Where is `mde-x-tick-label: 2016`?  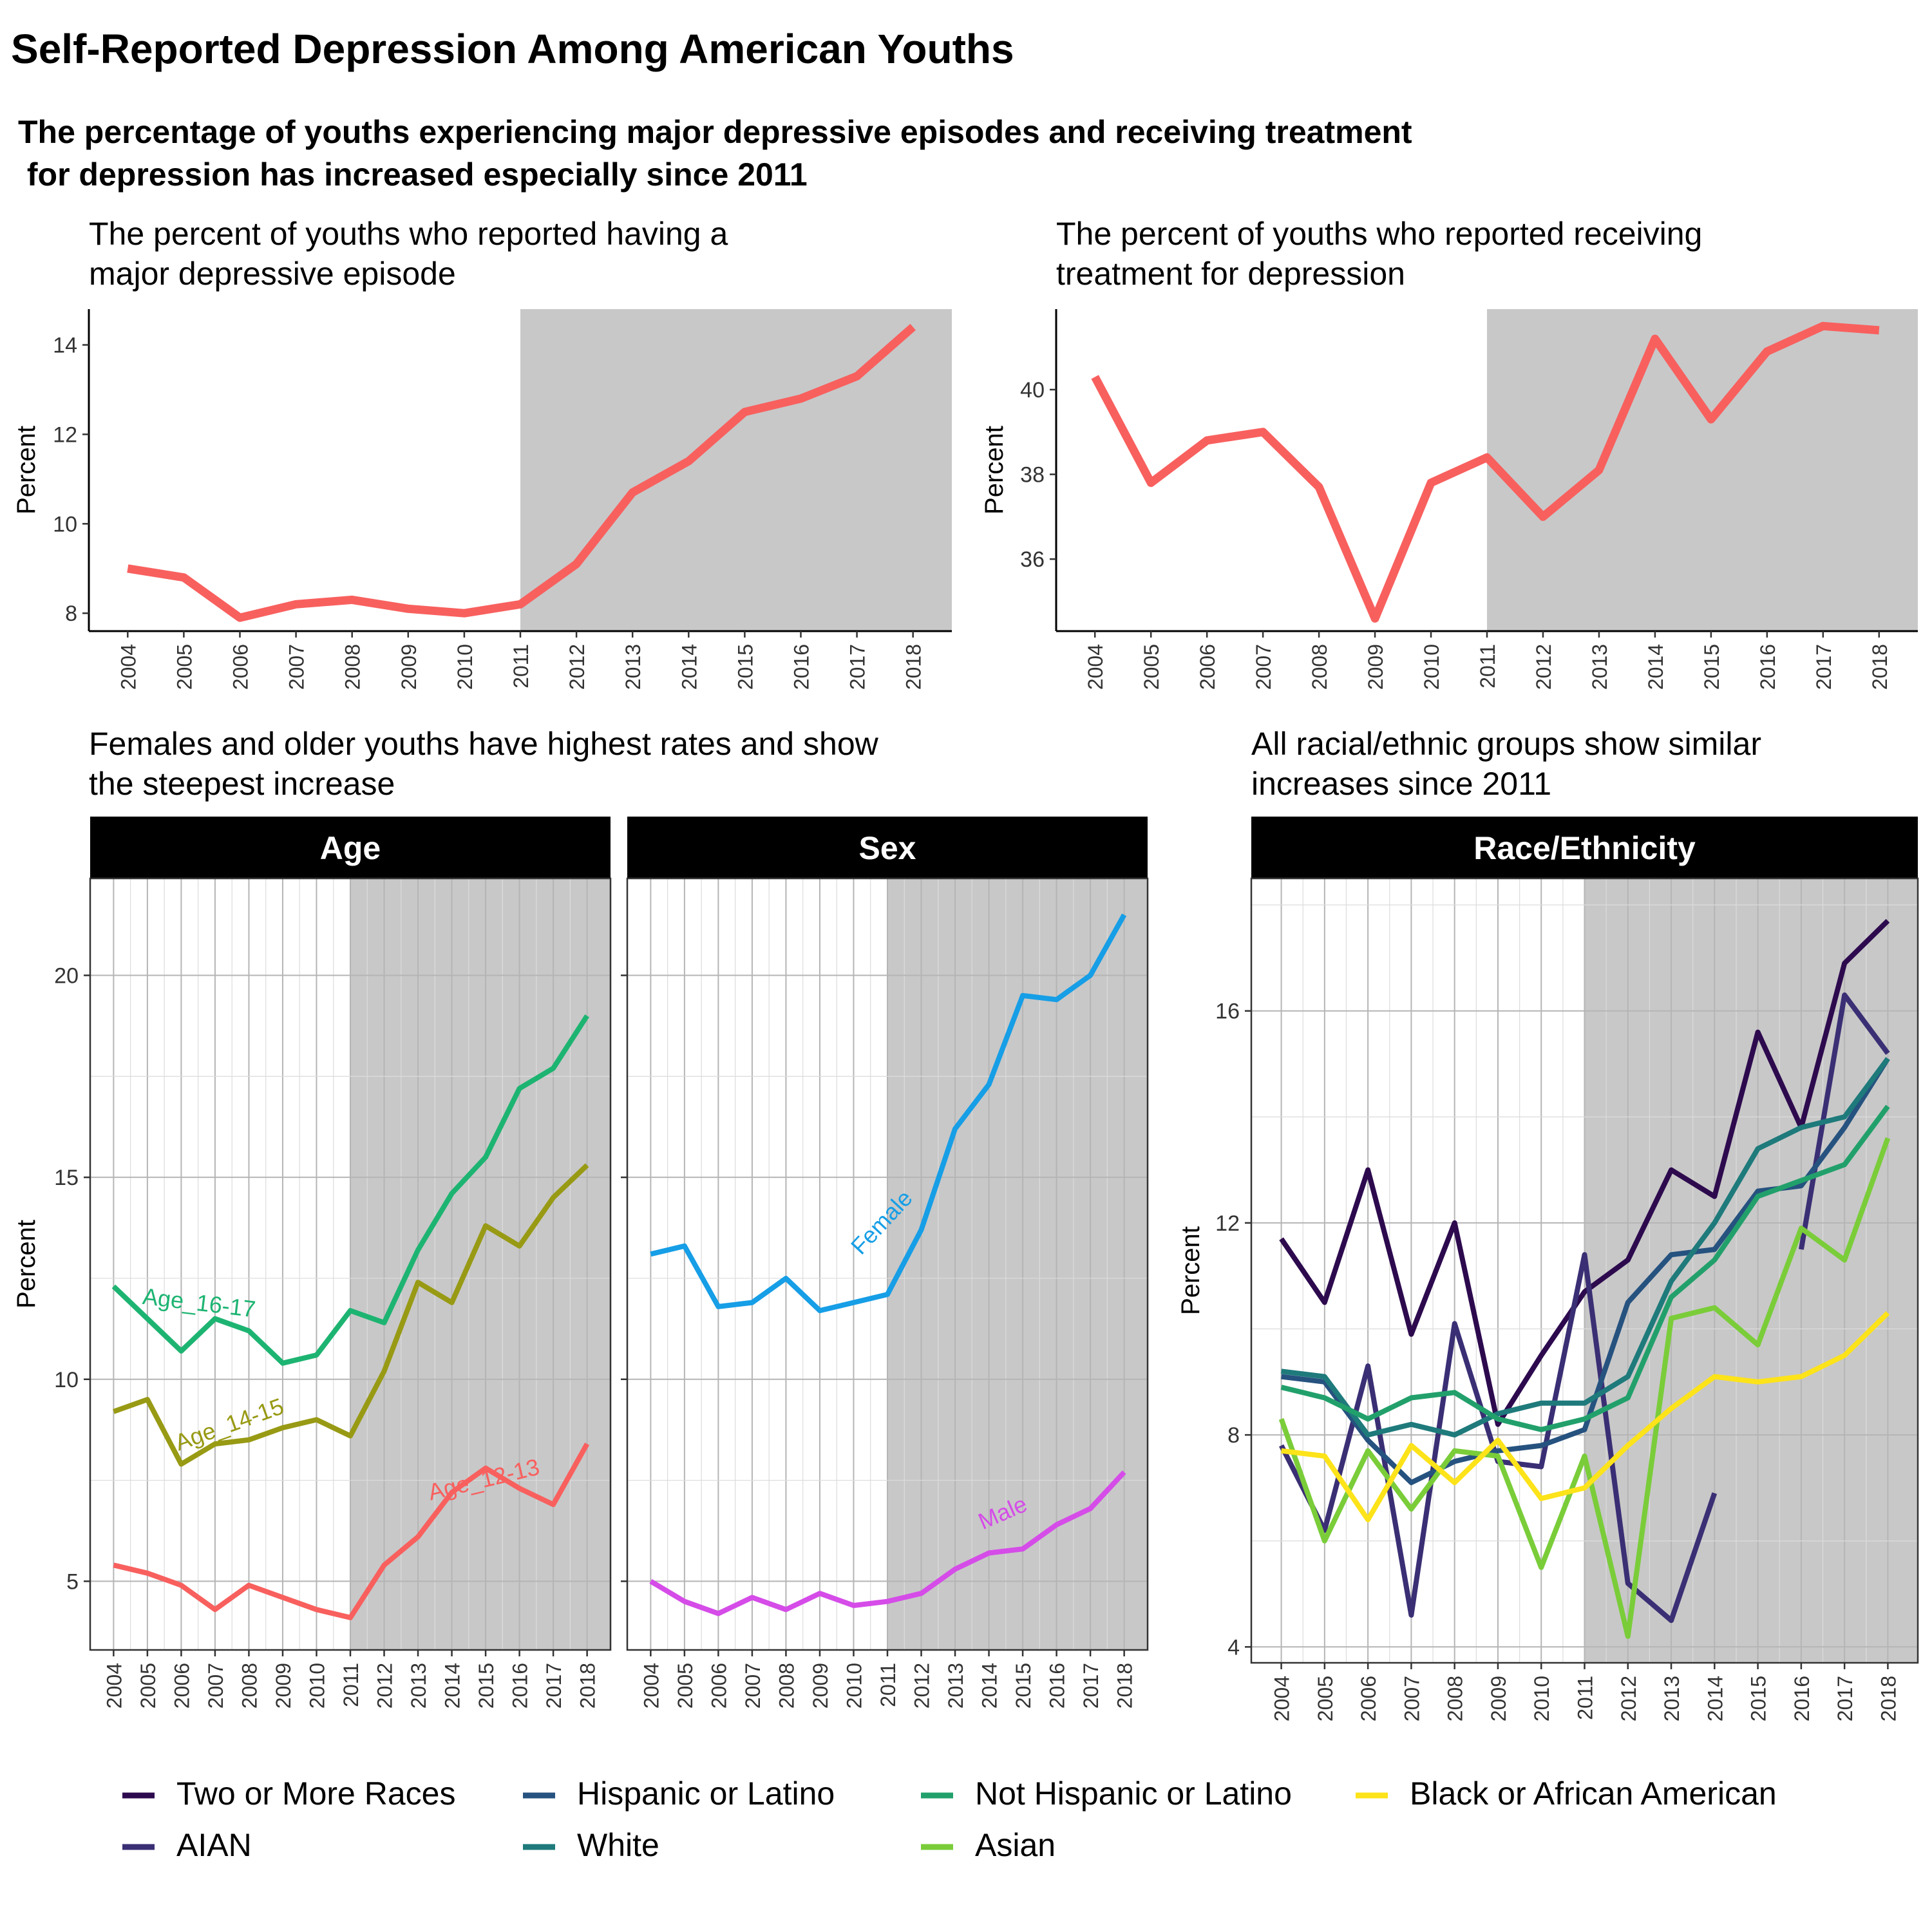 mde-x-tick-label: 2016 is located at coordinates (802, 667).